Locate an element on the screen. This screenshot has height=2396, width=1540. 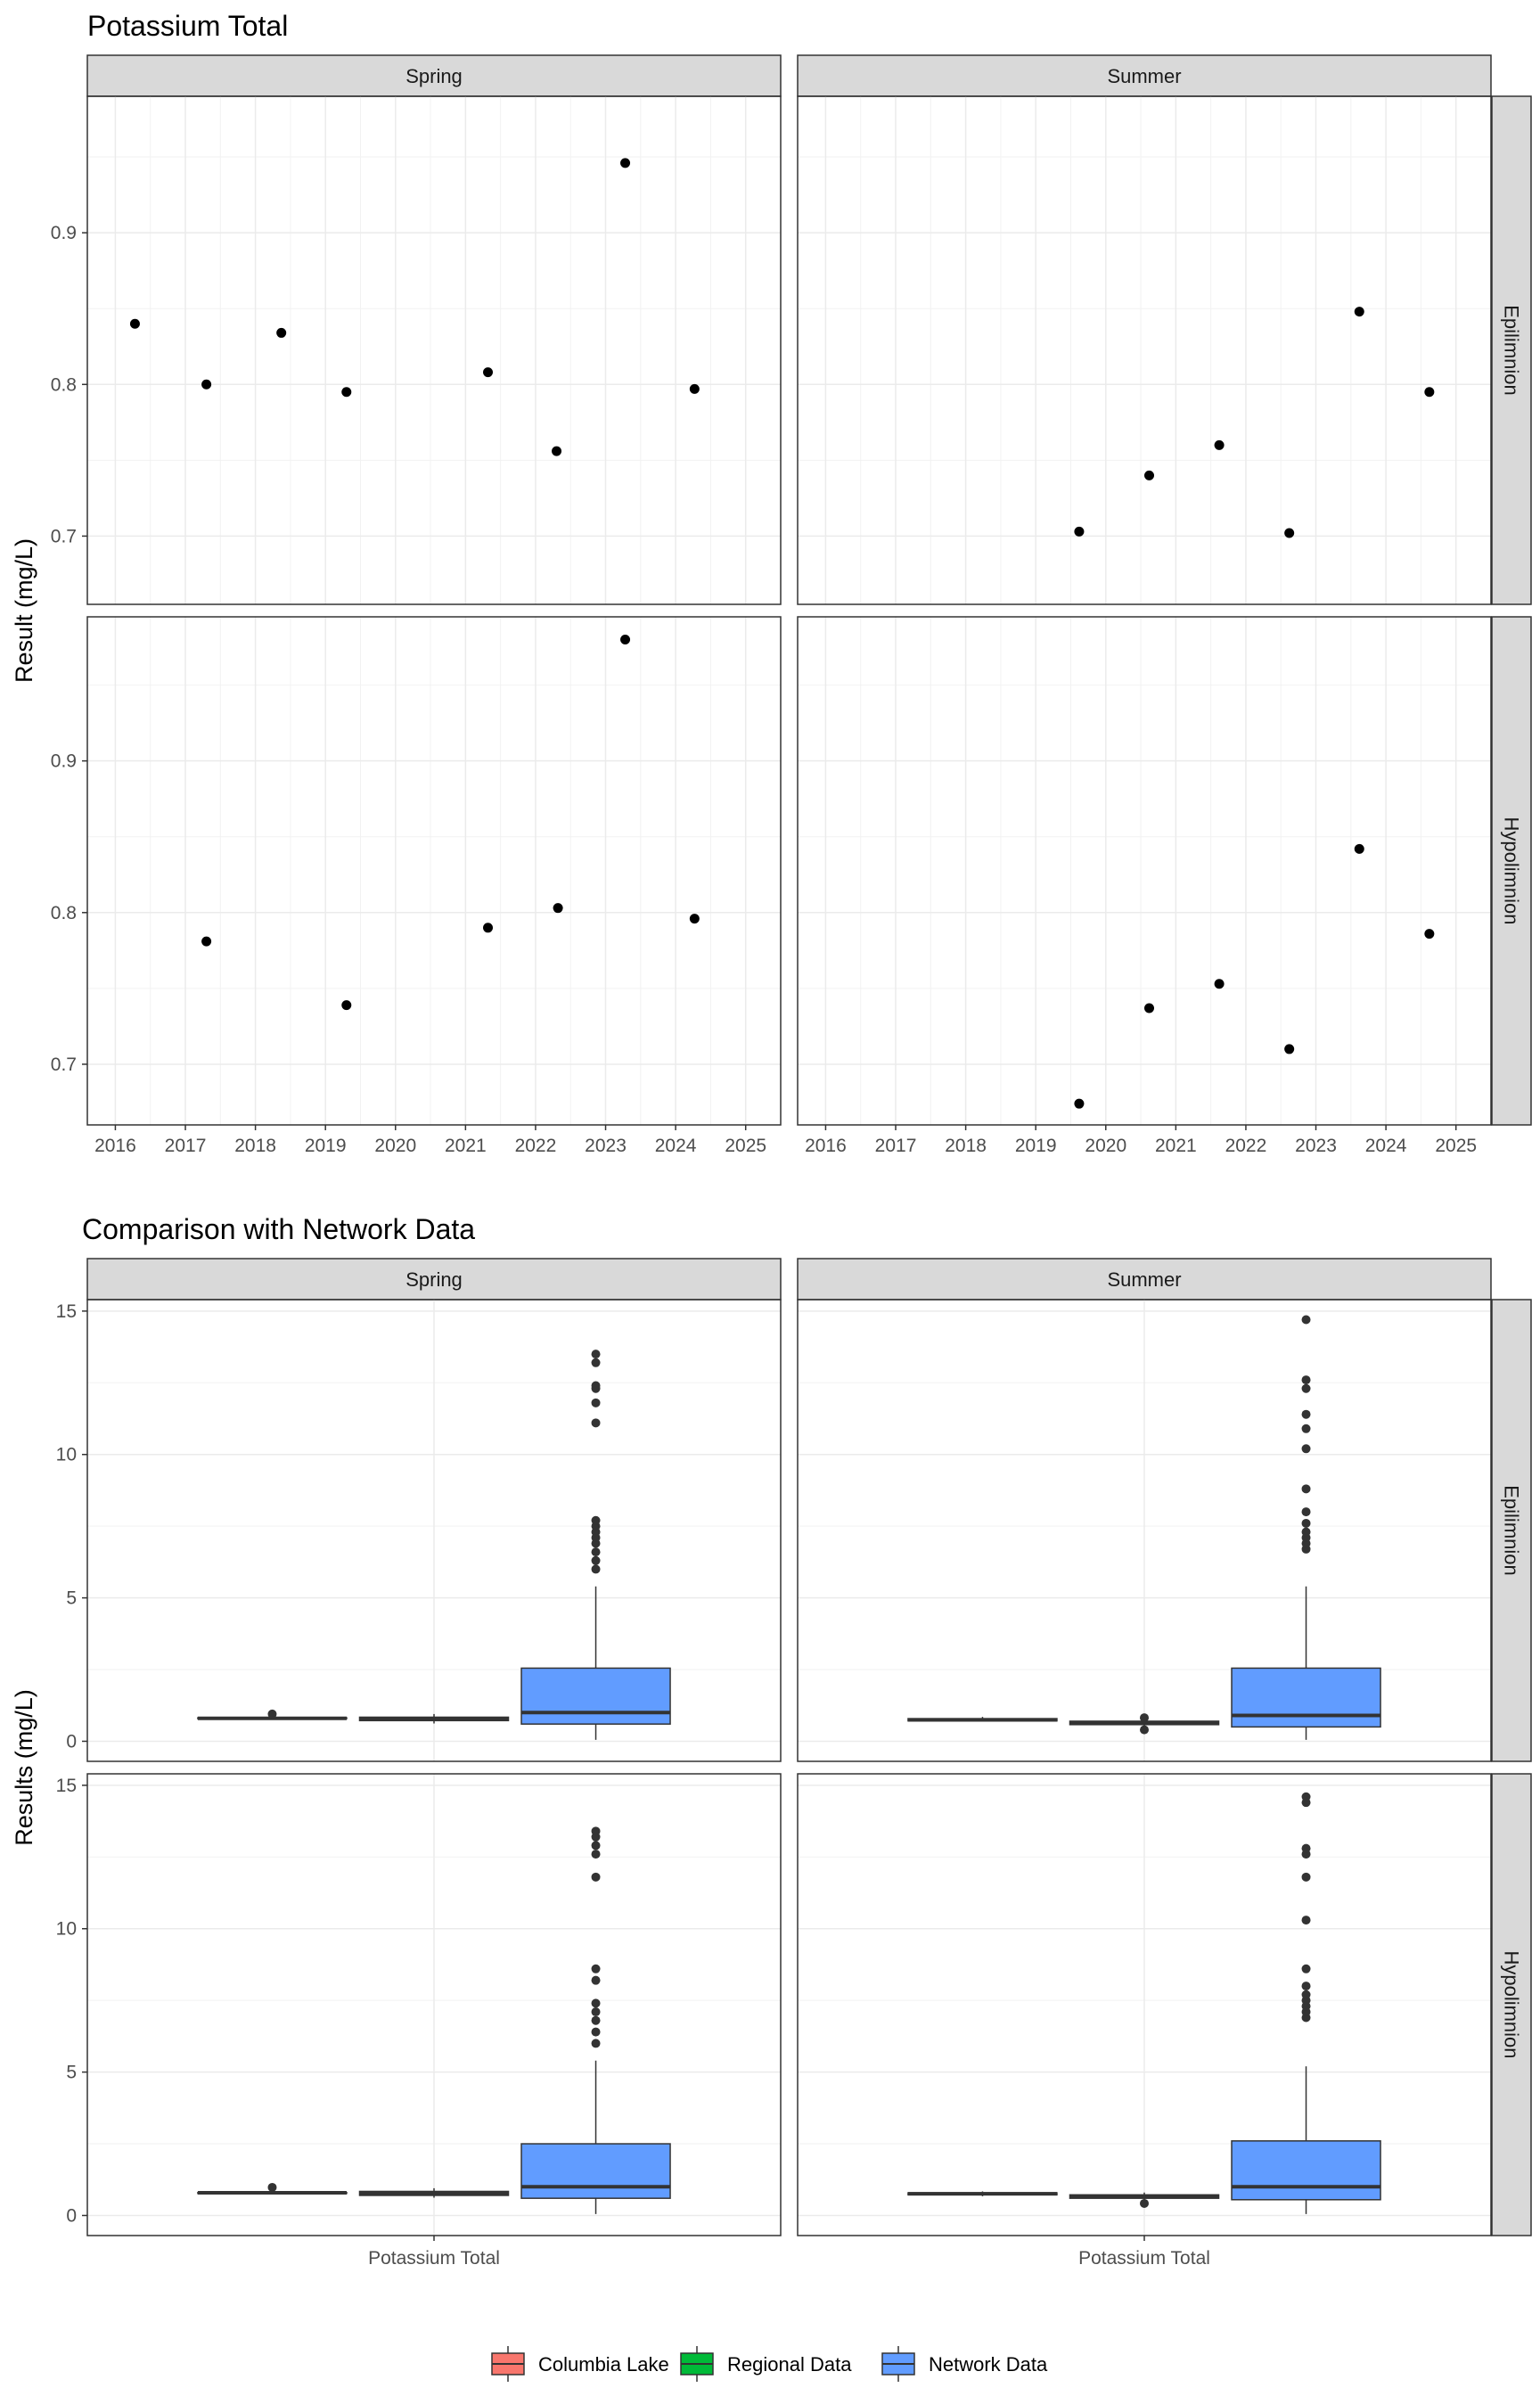
y-axis-title: Result (mg/L) is located at coordinates (24, 610).